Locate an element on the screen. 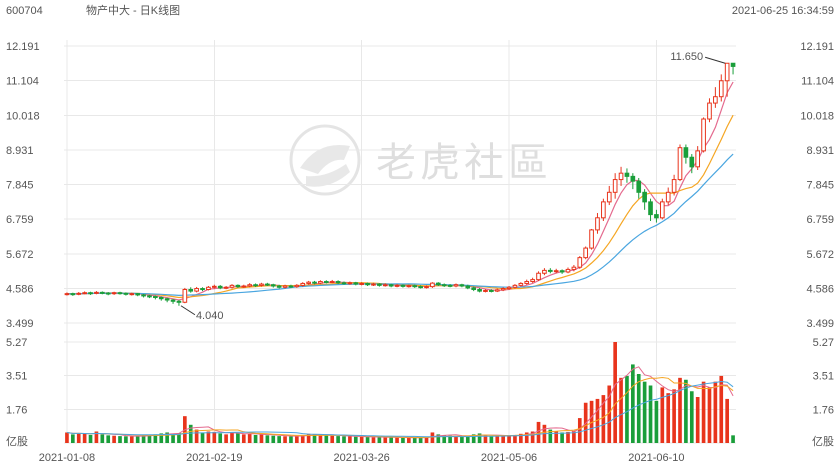 The height and width of the screenshot is (470, 840). volume-unit-label: 亿股 is located at coordinates (823, 441).